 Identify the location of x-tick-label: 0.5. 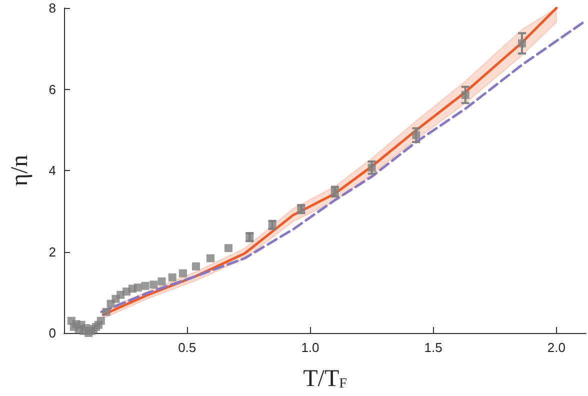
(187, 347).